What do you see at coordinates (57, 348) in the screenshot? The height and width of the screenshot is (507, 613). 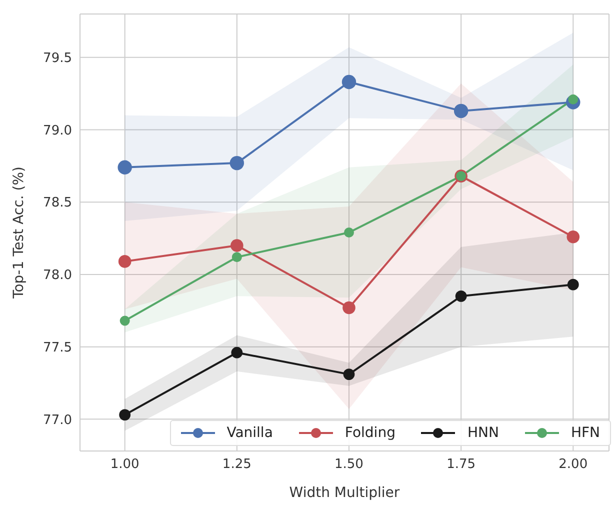 I see `y-tick-label: 77.5` at bounding box center [57, 348].